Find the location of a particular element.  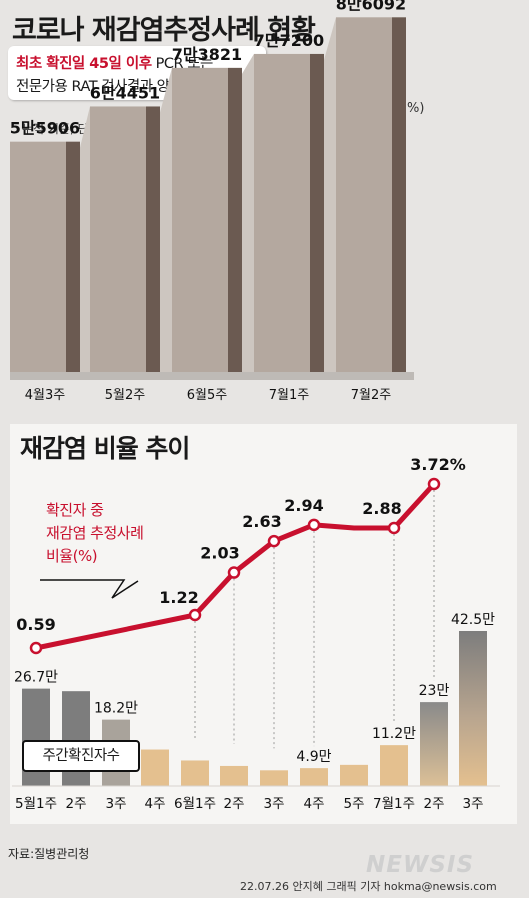

category-label: 5월2주 is located at coordinates (125, 395).